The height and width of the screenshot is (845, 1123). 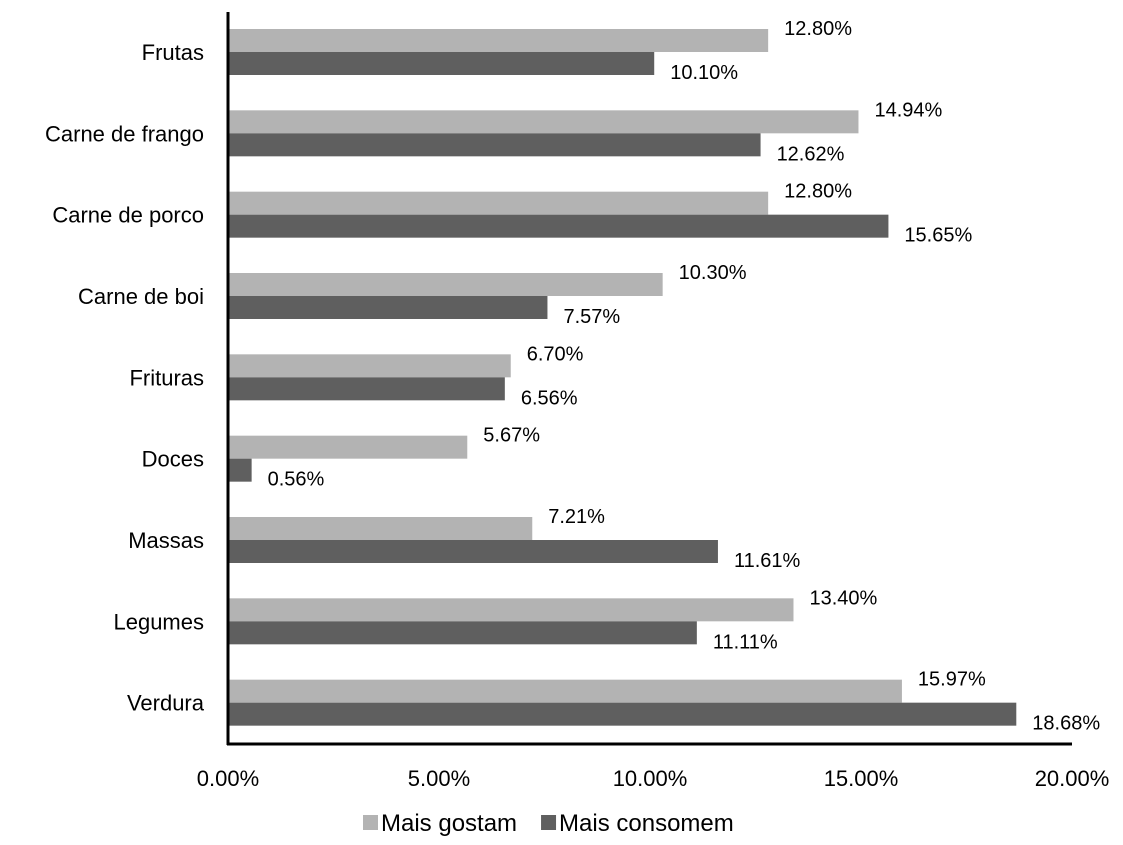 I want to click on bar-mais-gostam-massas, so click(x=380, y=528).